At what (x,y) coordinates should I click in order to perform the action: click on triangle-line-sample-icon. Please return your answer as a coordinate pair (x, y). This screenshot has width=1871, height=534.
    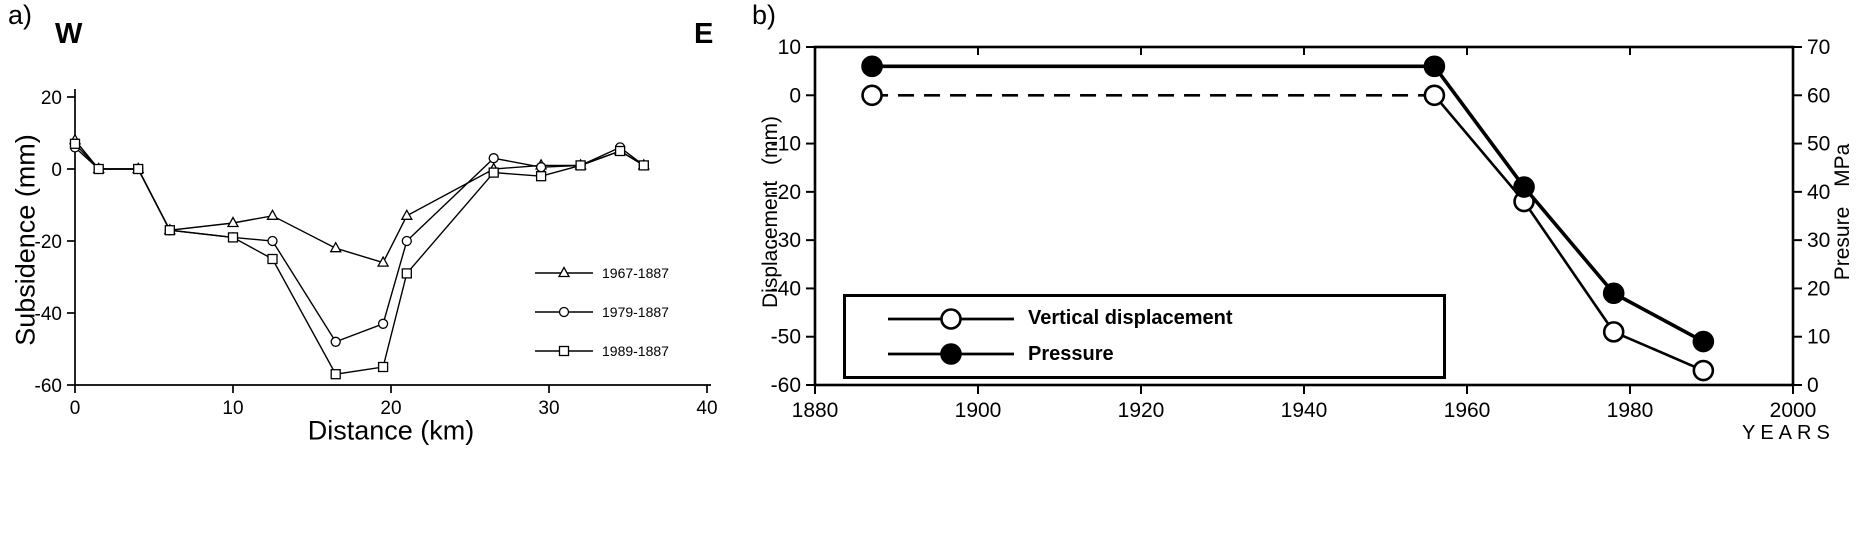
    Looking at the image, I should click on (564, 272).